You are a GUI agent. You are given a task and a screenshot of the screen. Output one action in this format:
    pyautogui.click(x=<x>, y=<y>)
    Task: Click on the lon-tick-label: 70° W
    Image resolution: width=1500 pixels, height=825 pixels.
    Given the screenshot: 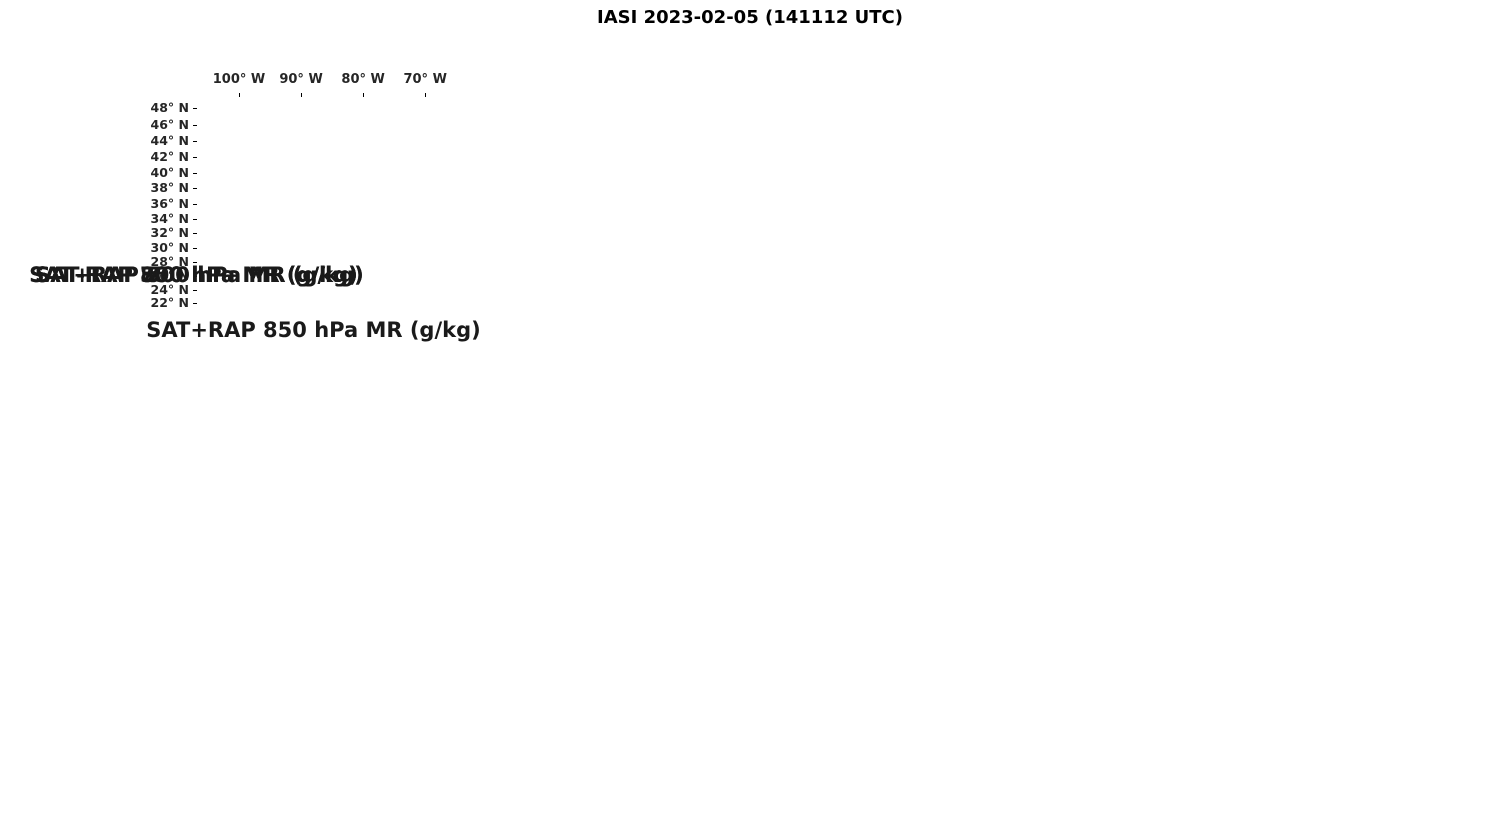 What is the action you would take?
    pyautogui.click(x=425, y=79)
    